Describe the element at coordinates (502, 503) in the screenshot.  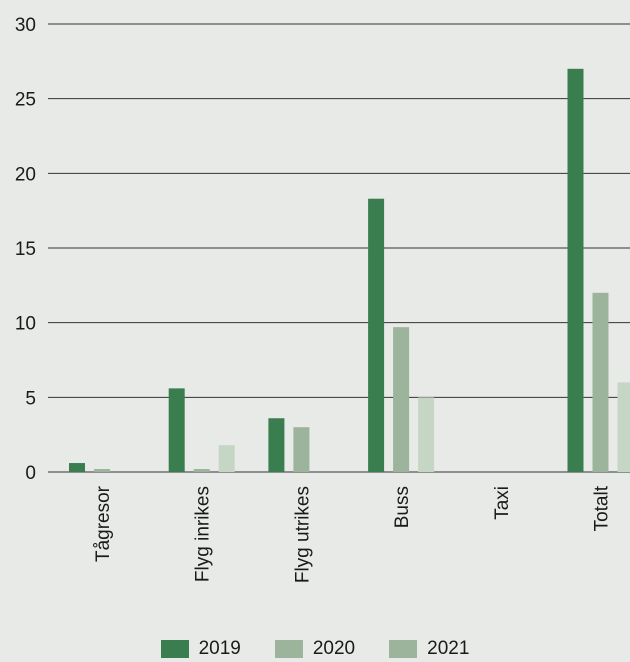
I see `x-tick-label: Taxi` at that location.